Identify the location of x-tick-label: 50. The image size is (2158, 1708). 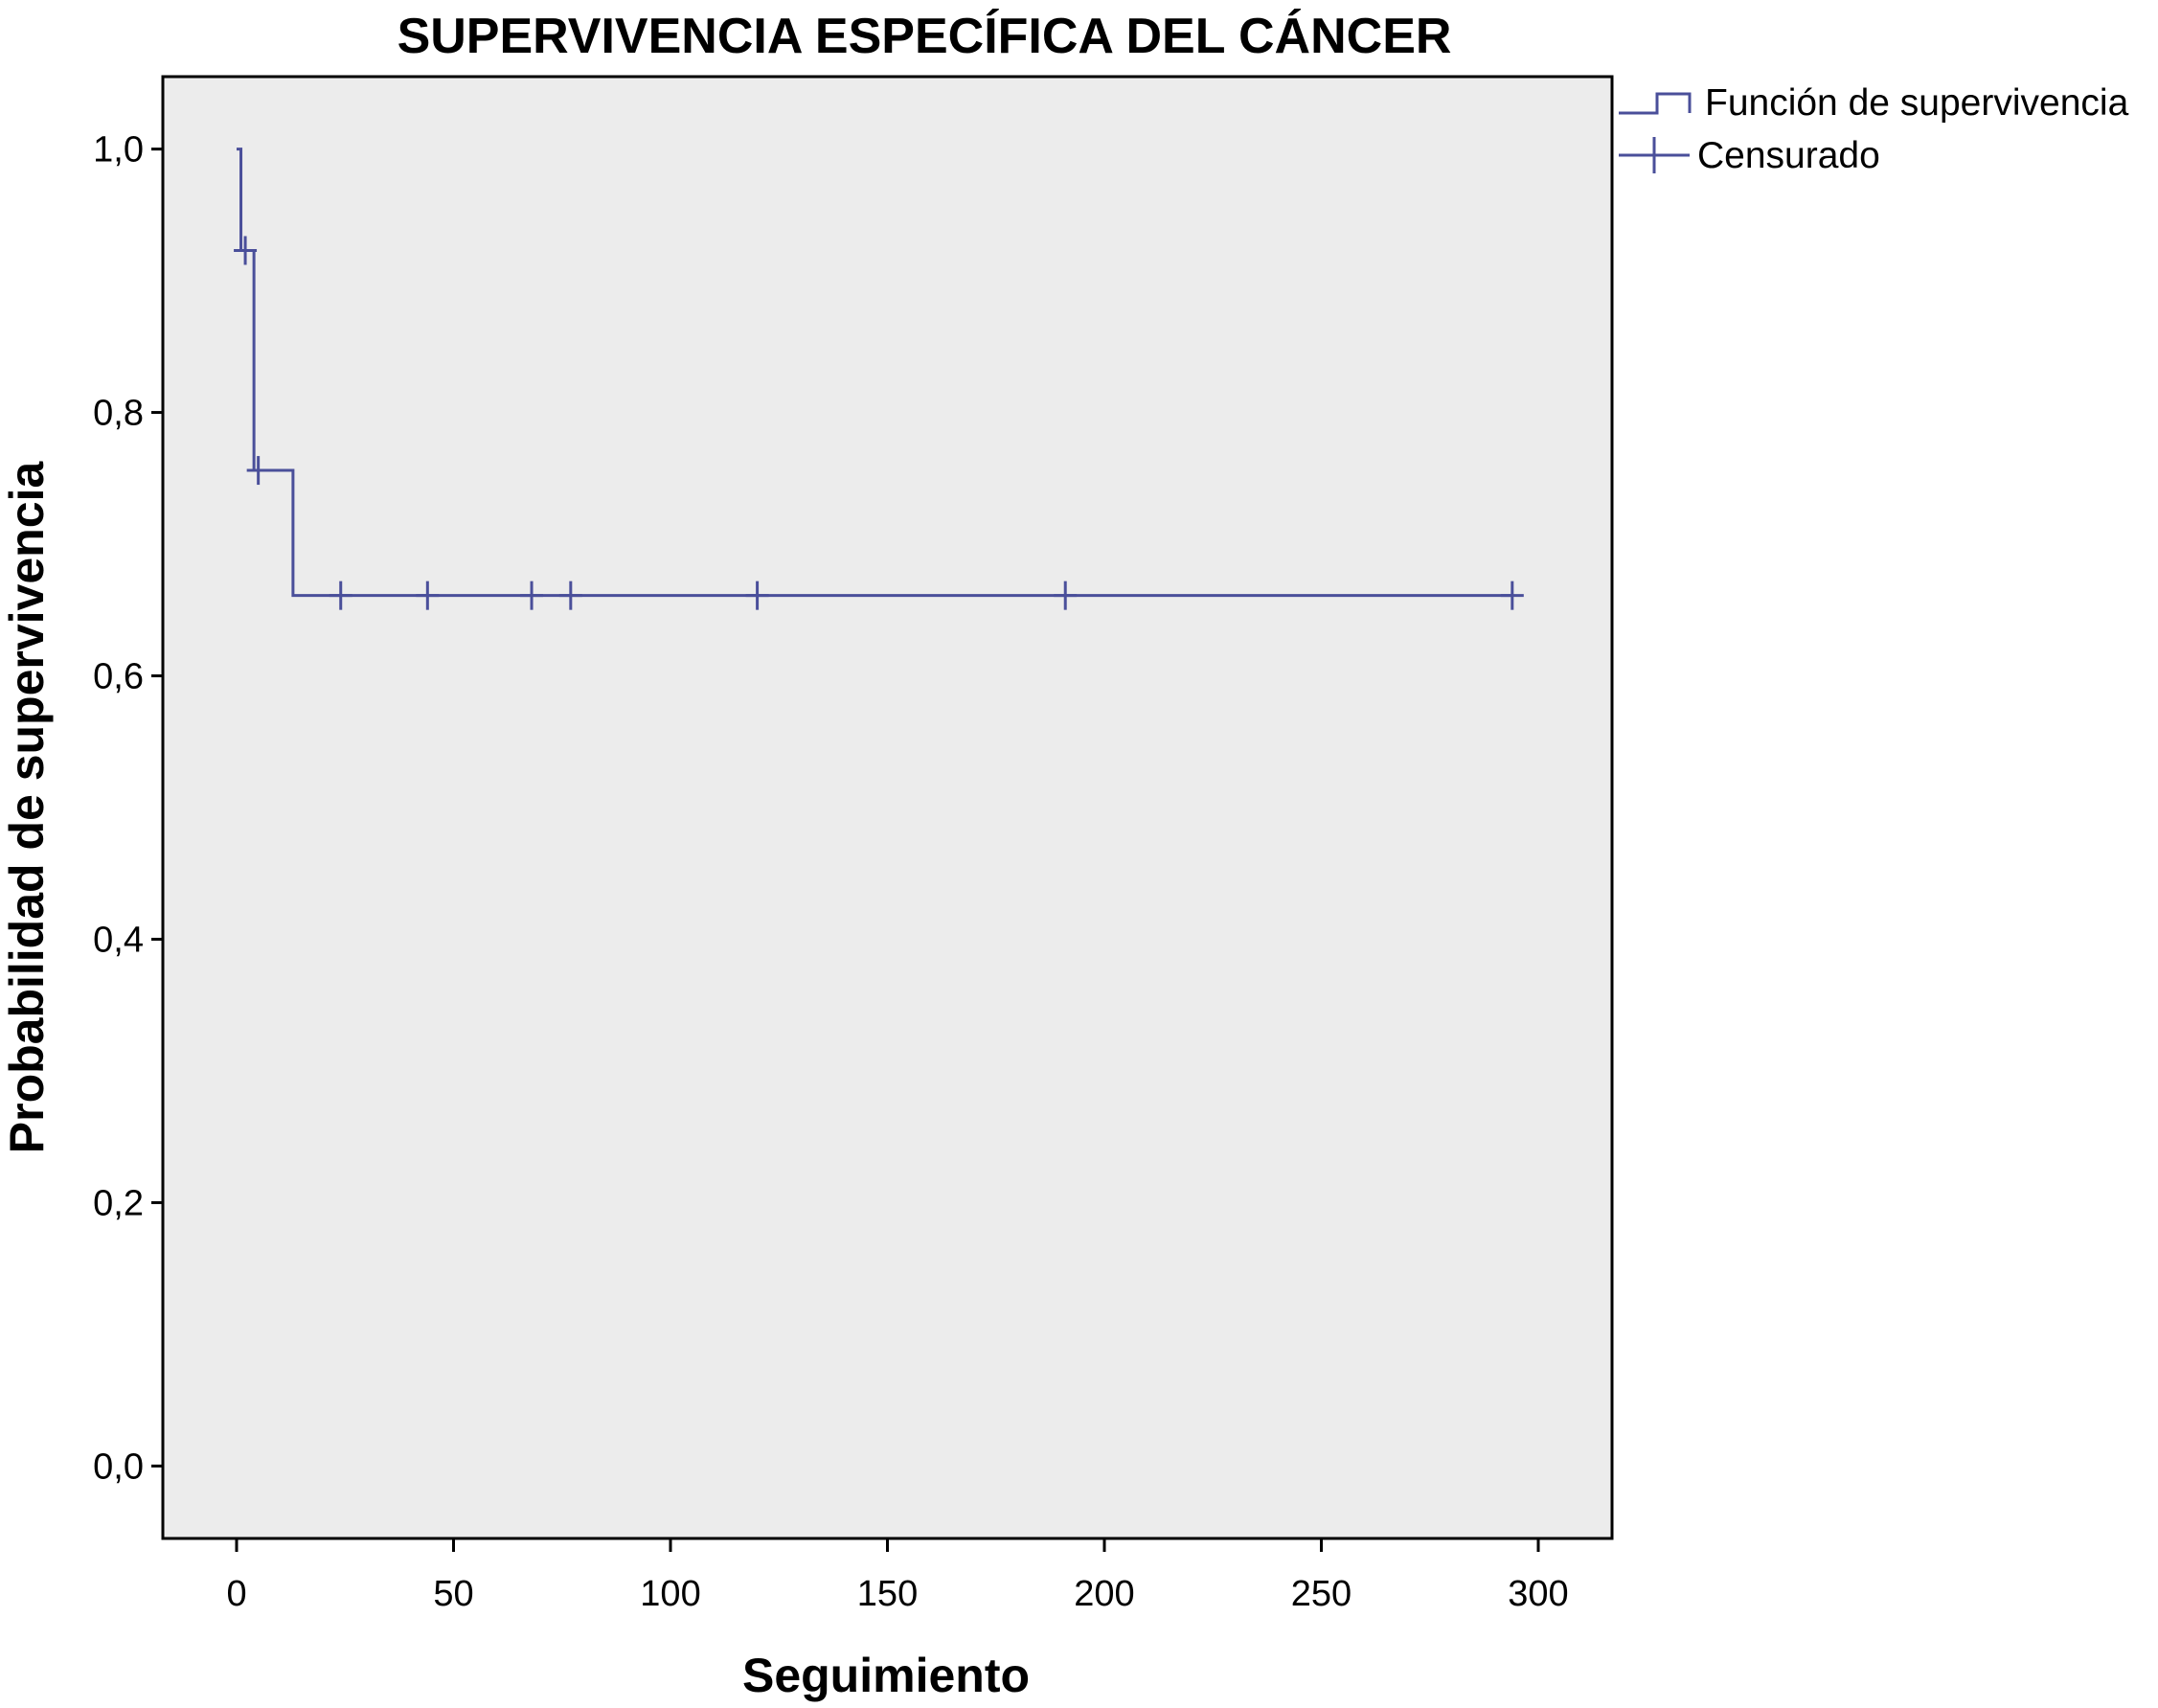
(453, 1594).